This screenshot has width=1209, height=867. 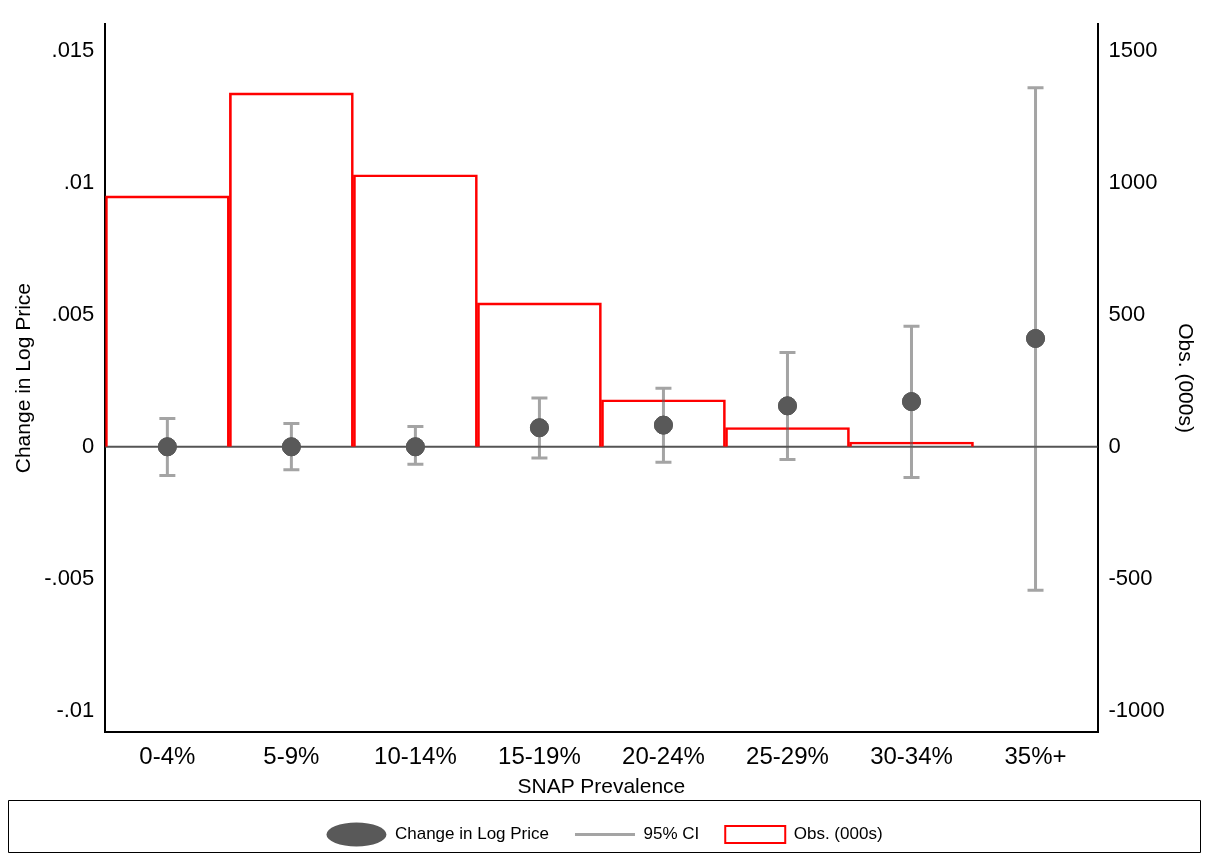 I want to click on y-axis-title: Change in Log Price, so click(x=23, y=378).